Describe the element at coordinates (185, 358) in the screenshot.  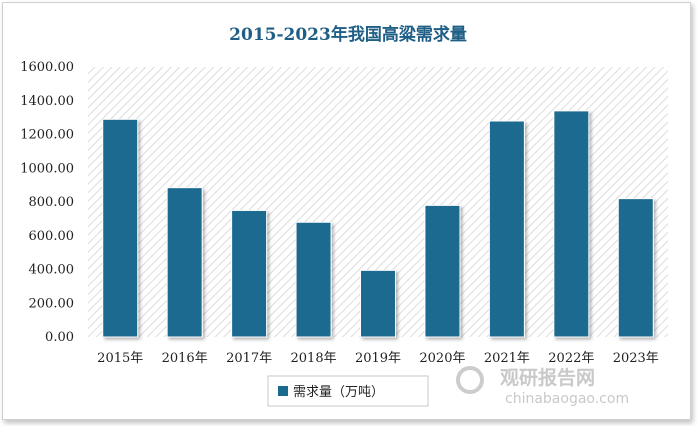
I see `x-tick-label: 2016年` at that location.